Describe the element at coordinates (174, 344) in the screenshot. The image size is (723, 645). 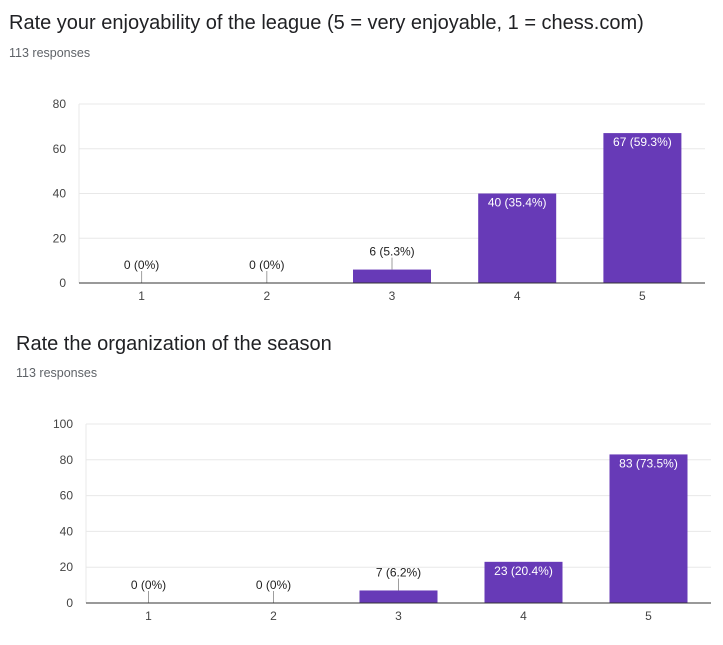
I see `question-title: Rate the organization of the season` at that location.